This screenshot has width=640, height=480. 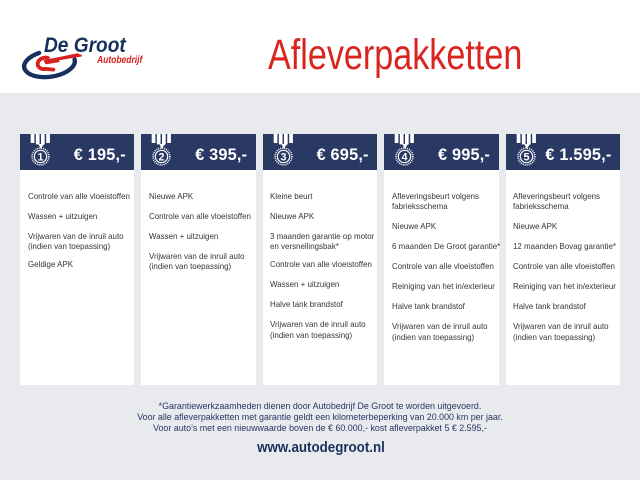 I want to click on svg-text: 4, so click(x=405, y=158).